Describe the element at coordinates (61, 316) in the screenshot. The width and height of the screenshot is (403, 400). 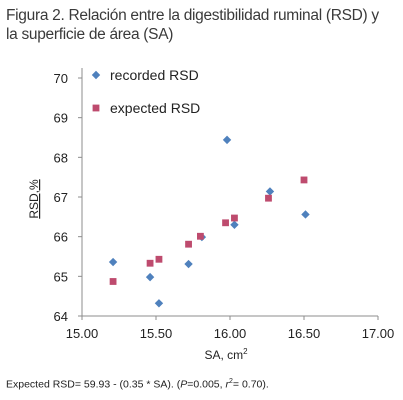
I see `y-tick-label: 64` at that location.